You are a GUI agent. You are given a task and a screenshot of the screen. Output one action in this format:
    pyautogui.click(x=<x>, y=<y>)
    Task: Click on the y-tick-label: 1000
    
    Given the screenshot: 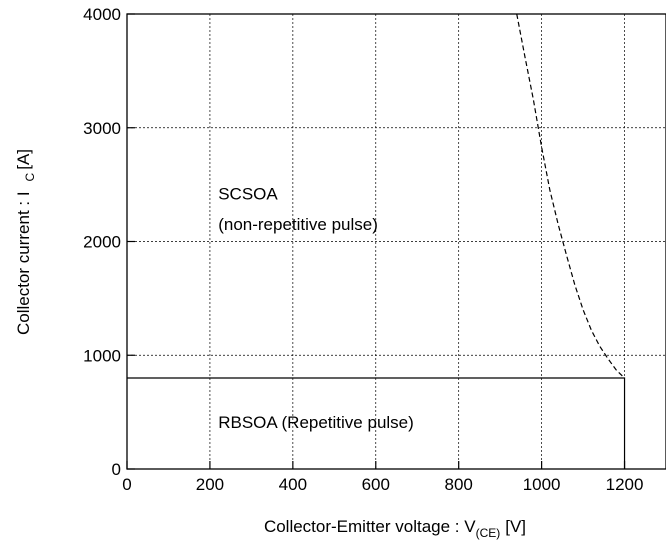 What is the action you would take?
    pyautogui.click(x=102, y=355)
    